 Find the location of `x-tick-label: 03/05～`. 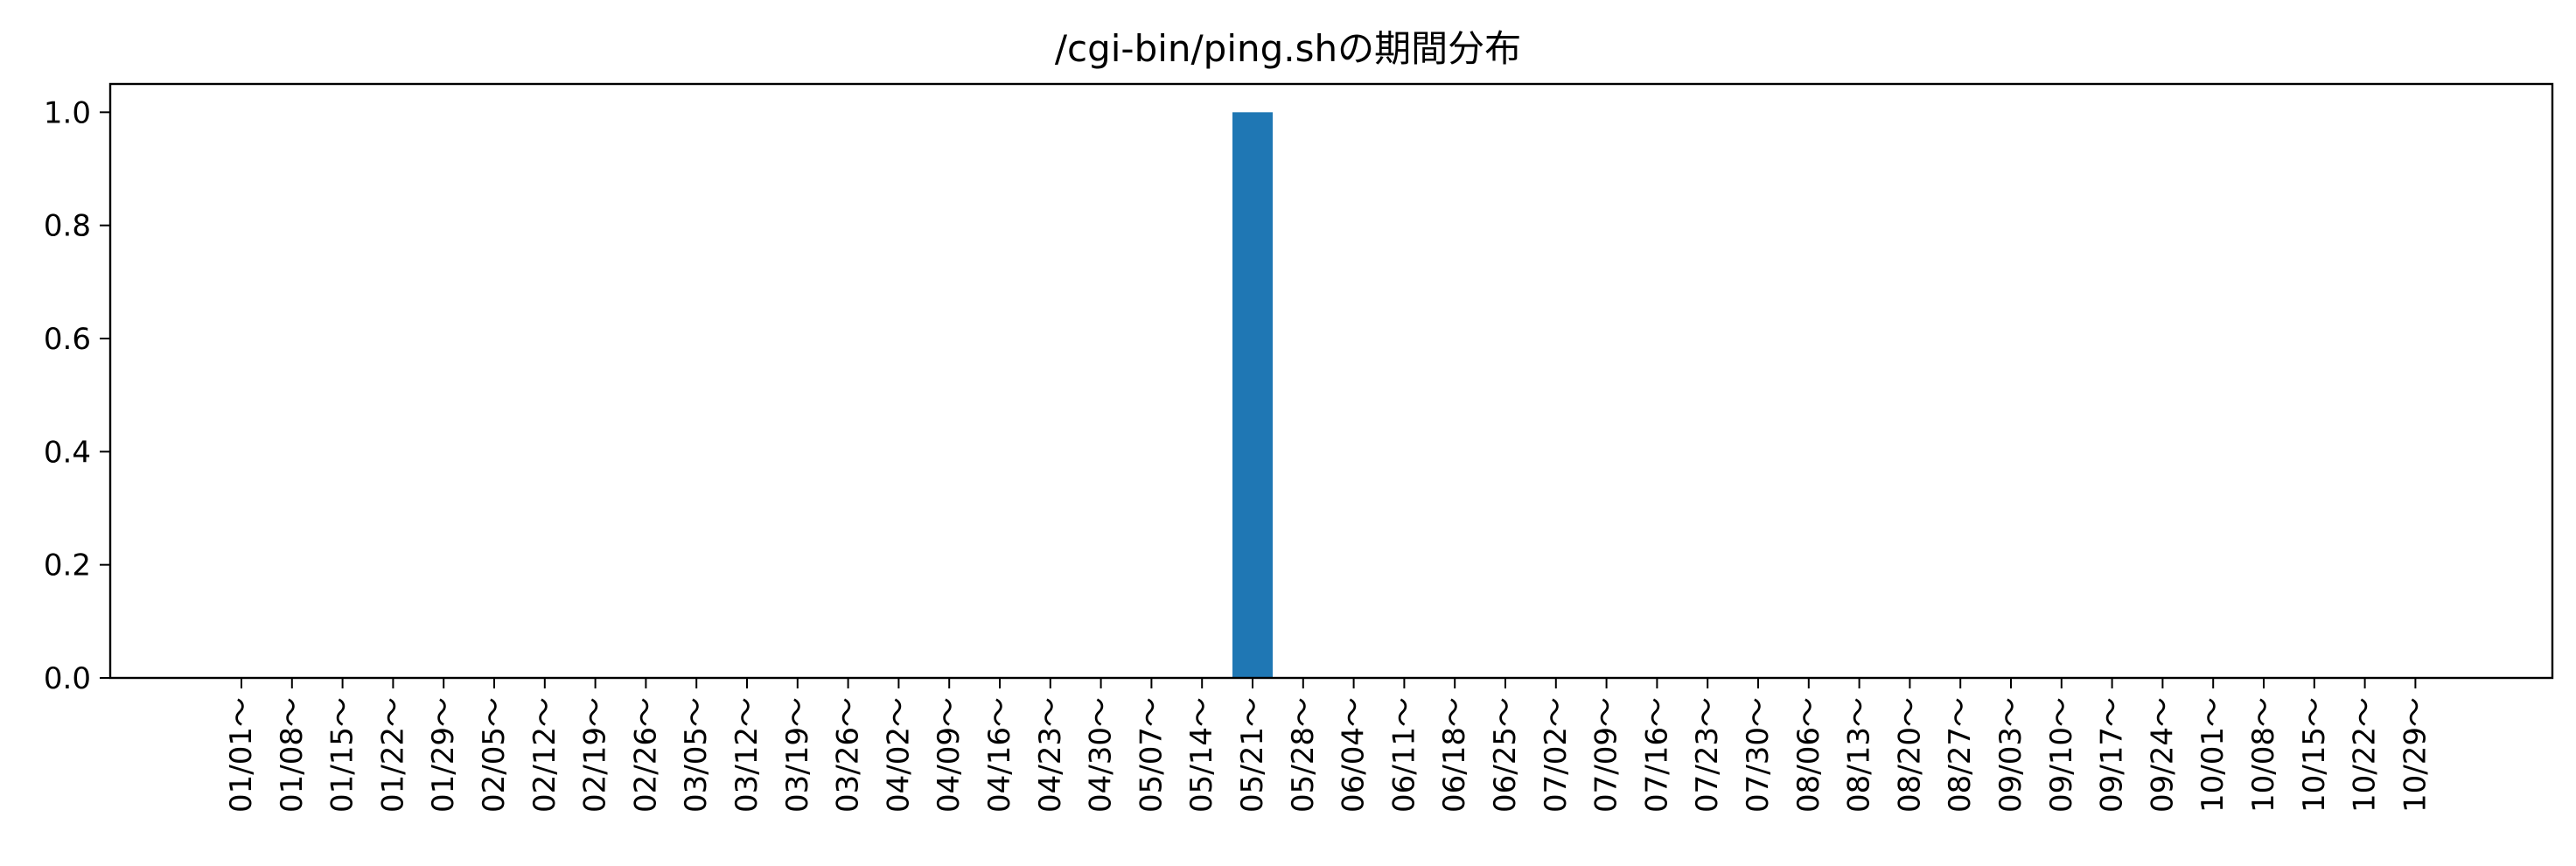

x-tick-label: 03/05～ is located at coordinates (696, 755).